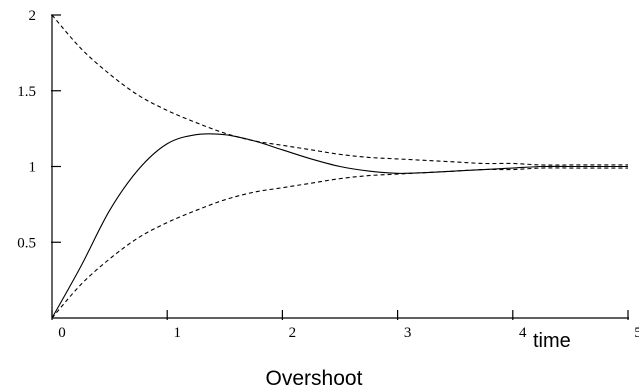 This screenshot has height=390, width=639. What do you see at coordinates (33, 16) in the screenshot?
I see `y-tick-label: 2` at bounding box center [33, 16].